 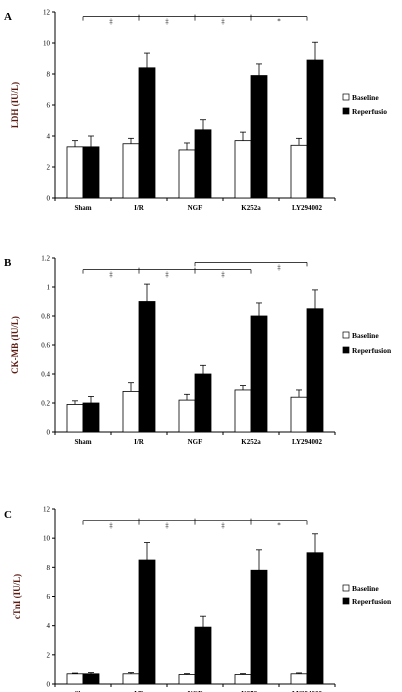 I want to click on y-tick-label: 1, so click(x=49, y=288).